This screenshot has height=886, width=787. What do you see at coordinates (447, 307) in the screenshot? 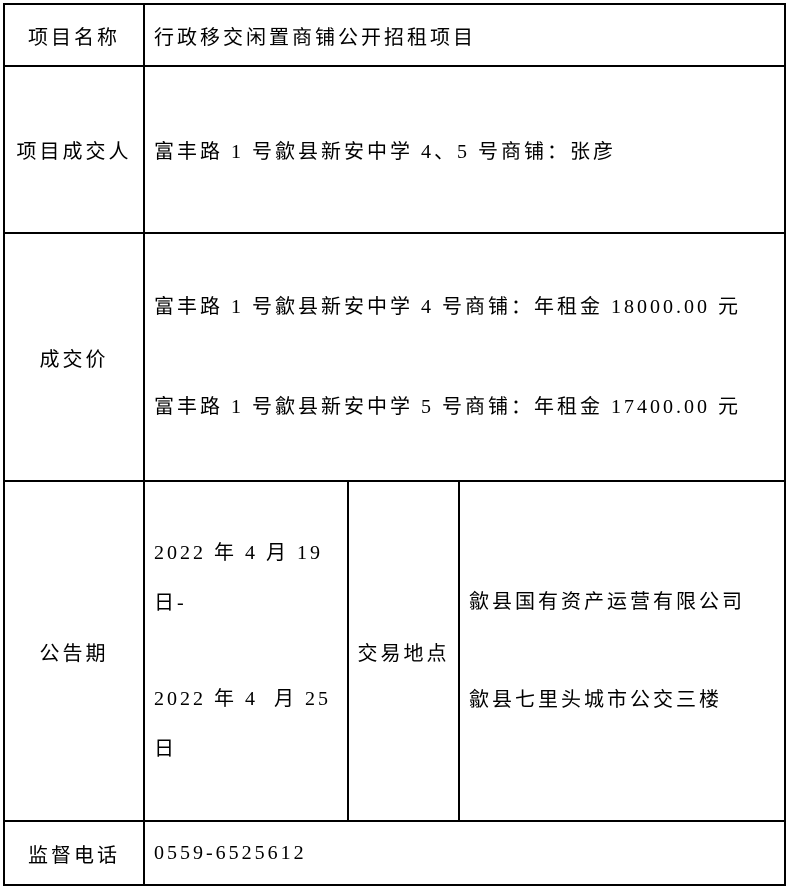
I see `deal-price-line-1: 富丰路 1 号歙县新安中学 4 号商铺：年租金 18000.00 元` at bounding box center [447, 307].